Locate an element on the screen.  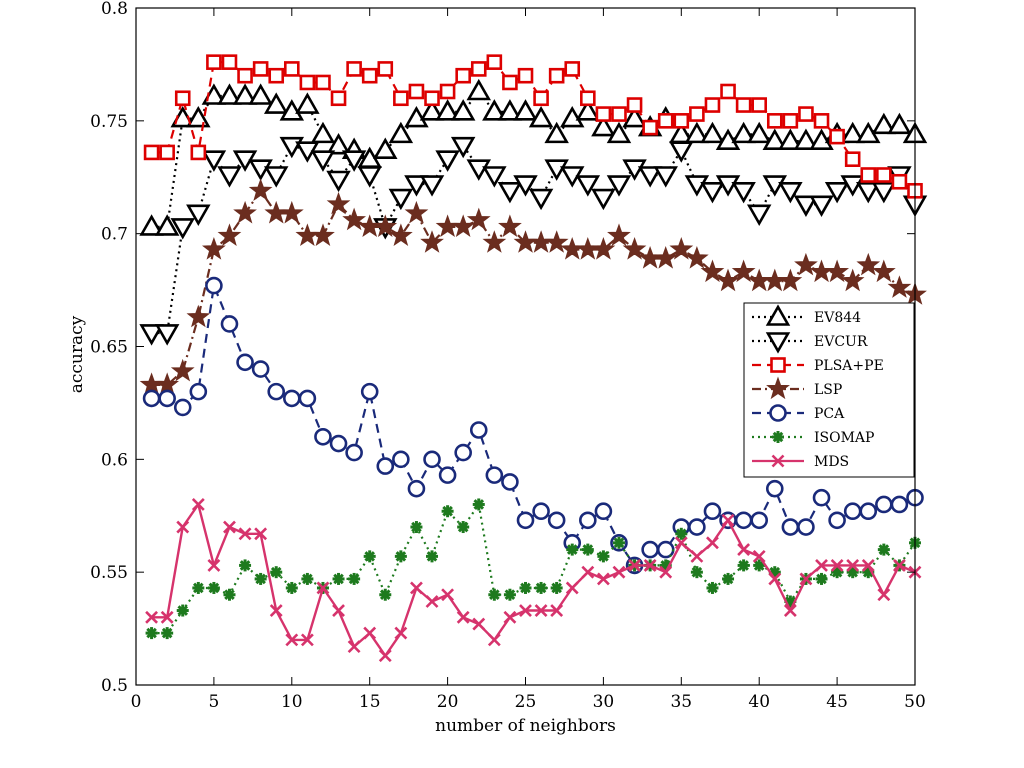
series-line-isomap is located at coordinates (533, 569).